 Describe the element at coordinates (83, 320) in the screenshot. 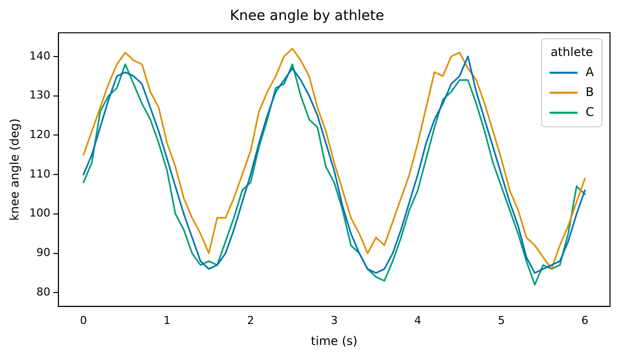

I see `x-tick-label: 0` at that location.